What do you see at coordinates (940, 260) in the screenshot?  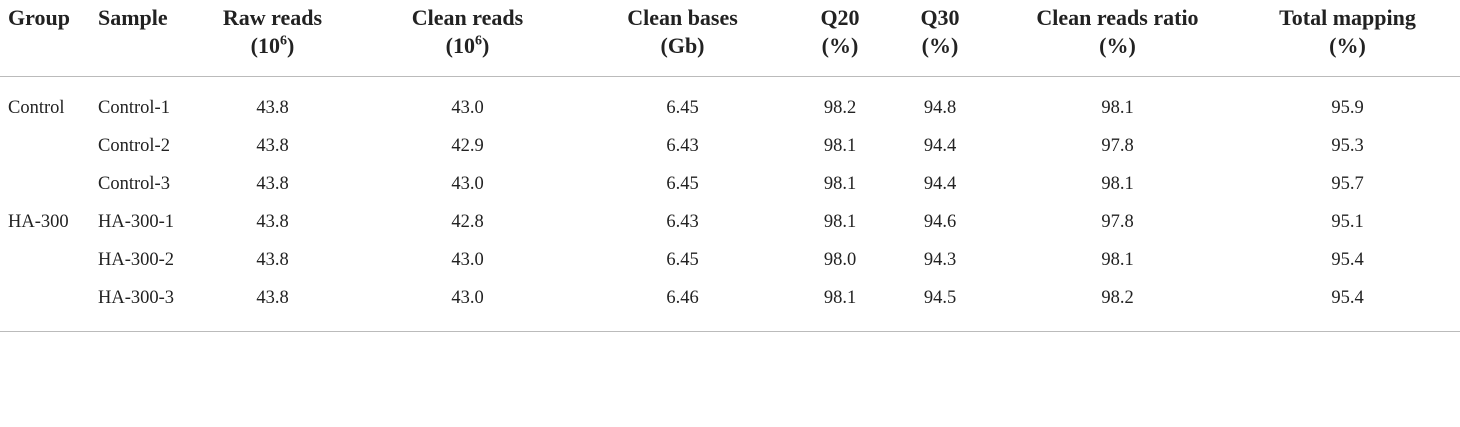 I see `value-cell: 94.3` at bounding box center [940, 260].